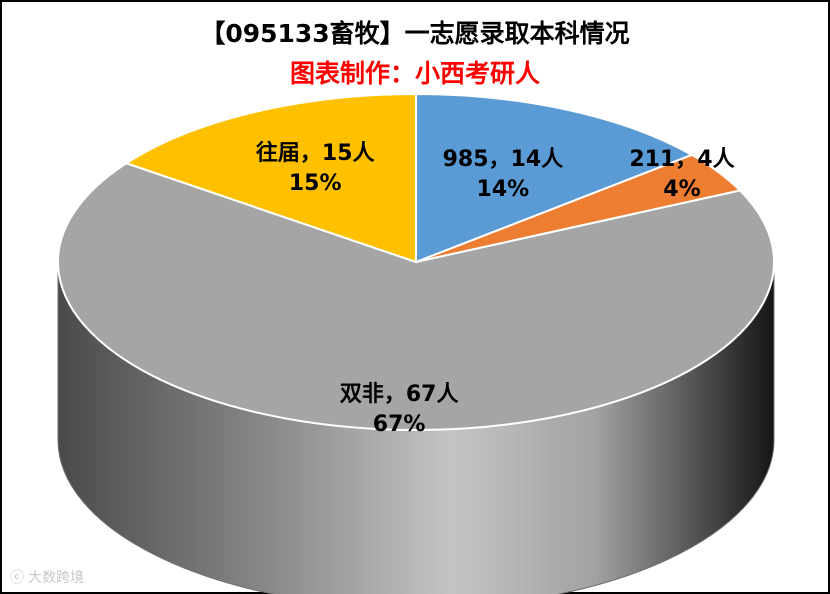 The height and width of the screenshot is (594, 830). What do you see at coordinates (315, 169) in the screenshot?
I see `slice-label-3: 往届，15人 15%` at bounding box center [315, 169].